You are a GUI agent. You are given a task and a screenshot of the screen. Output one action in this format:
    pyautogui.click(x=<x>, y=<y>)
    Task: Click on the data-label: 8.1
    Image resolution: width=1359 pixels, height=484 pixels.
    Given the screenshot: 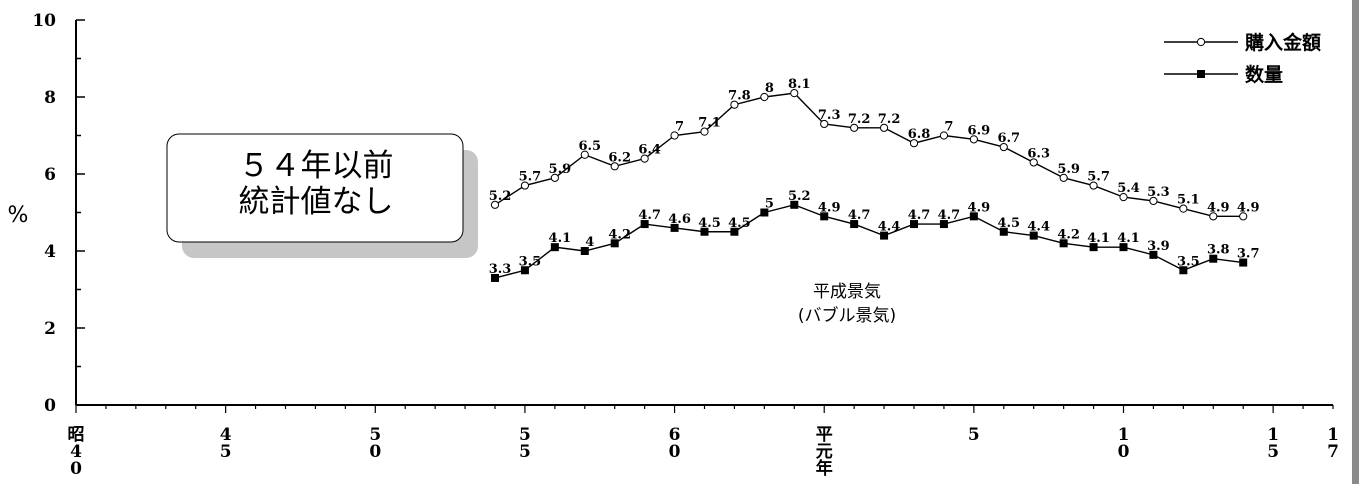 What is the action you would take?
    pyautogui.click(x=799, y=84)
    